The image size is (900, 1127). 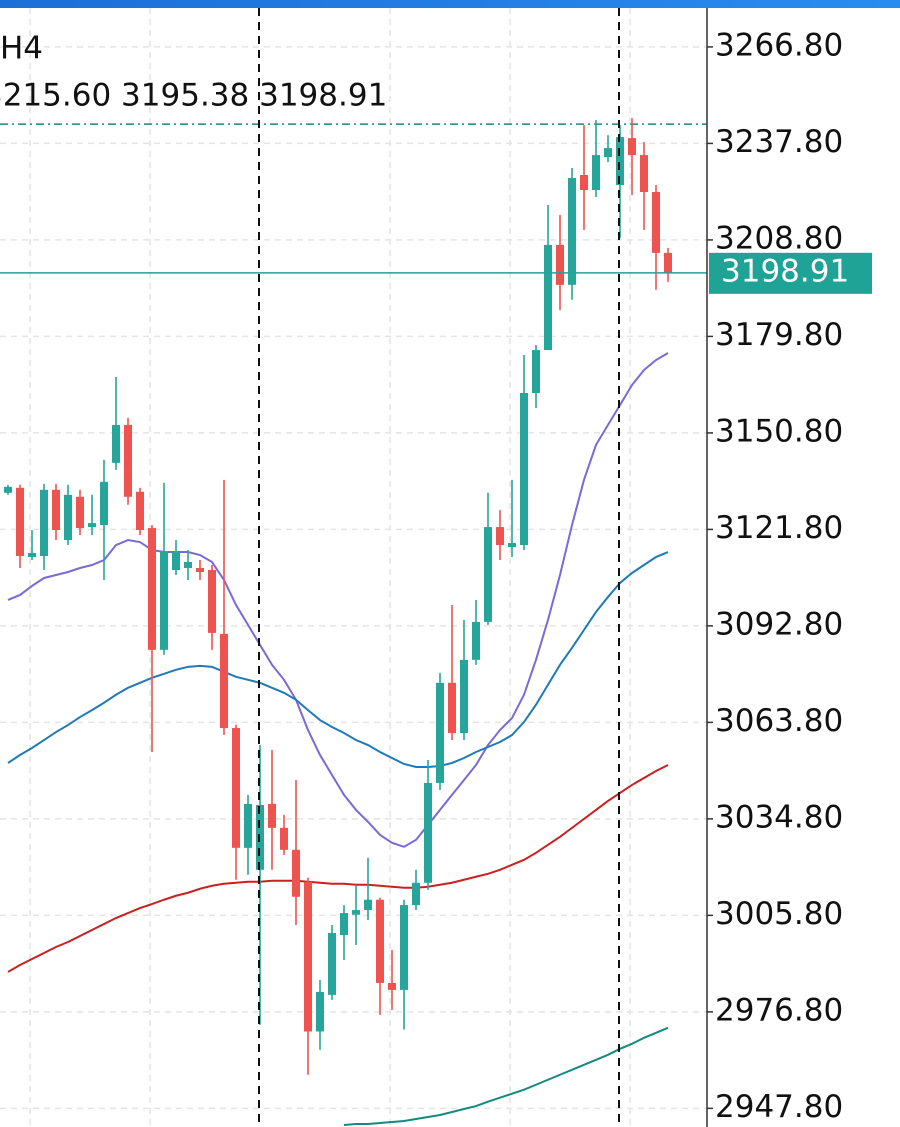 I want to click on timeframe: H4, so click(x=21, y=49).